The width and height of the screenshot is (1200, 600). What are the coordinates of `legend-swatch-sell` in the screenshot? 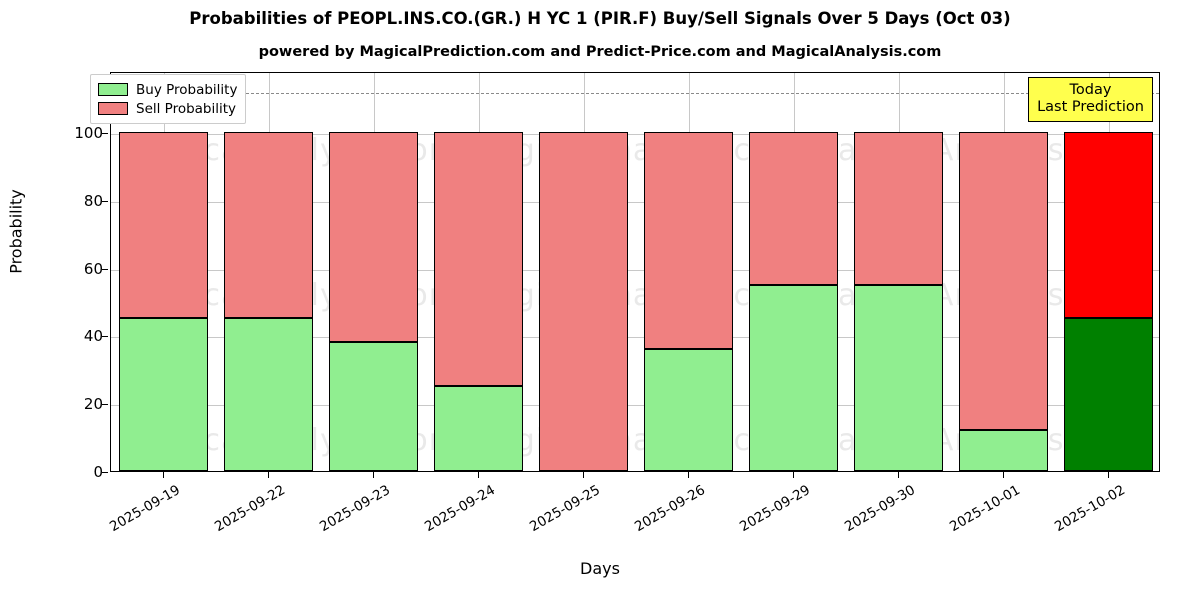 It's located at (113, 108).